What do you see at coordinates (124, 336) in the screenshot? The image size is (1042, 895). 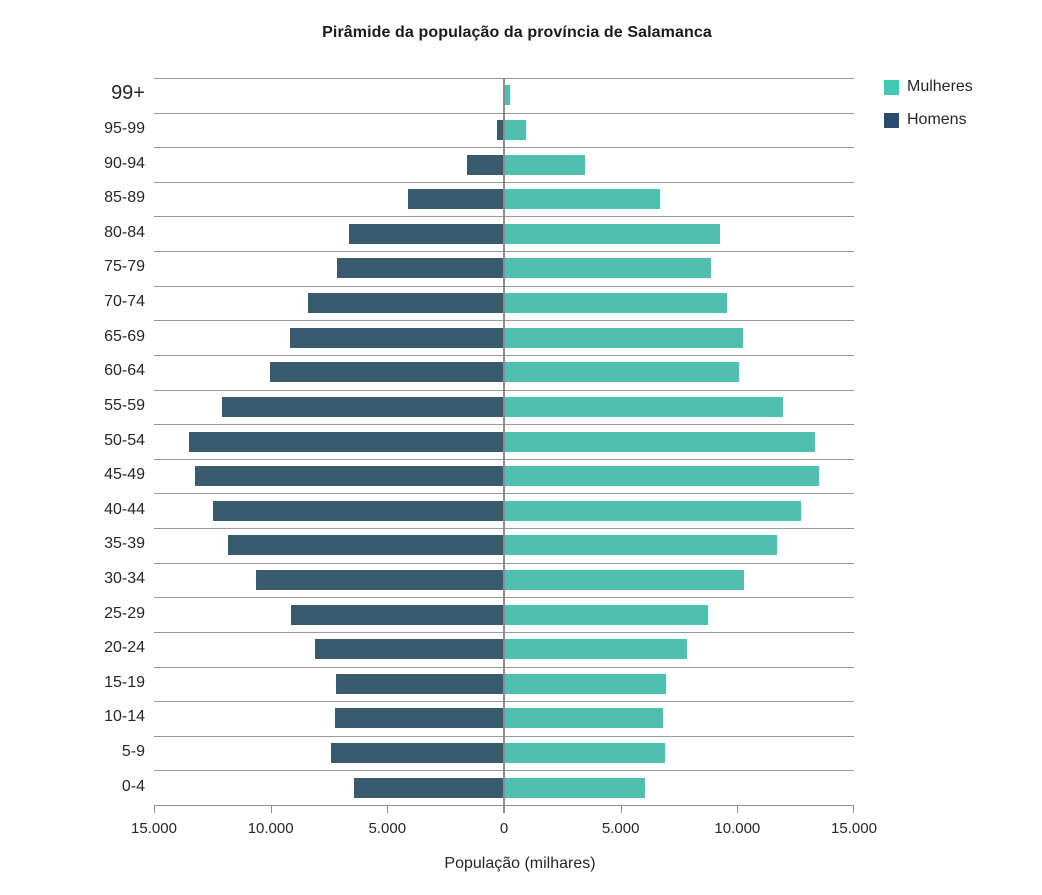 I see `y-axis-label-65-69: 65-69` at bounding box center [124, 336].